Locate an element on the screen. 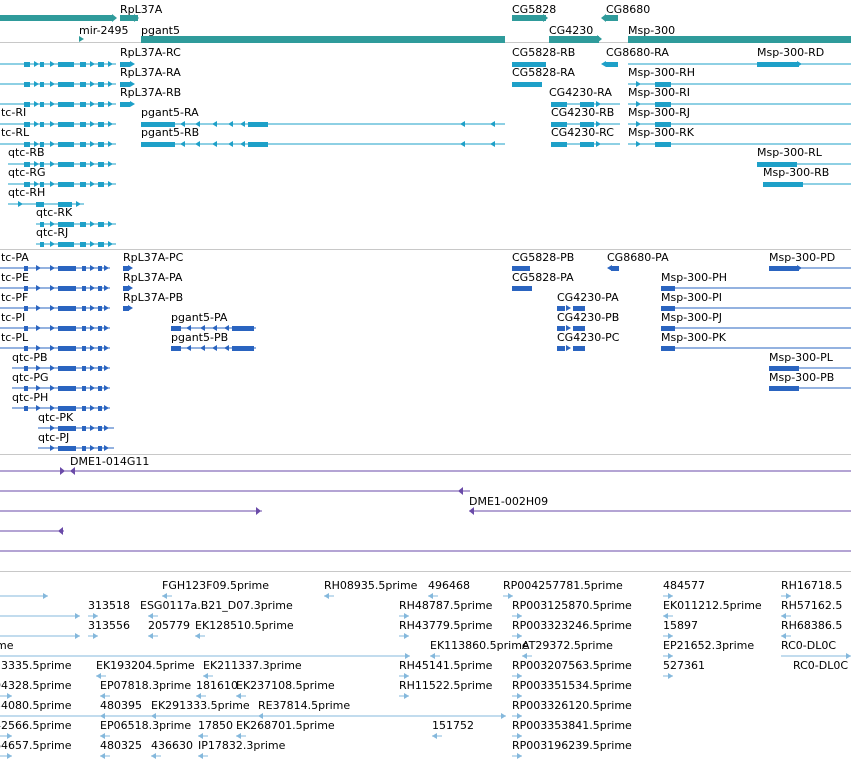 The image size is (851, 761). transcript-label: CG4230-RB is located at coordinates (582, 112).